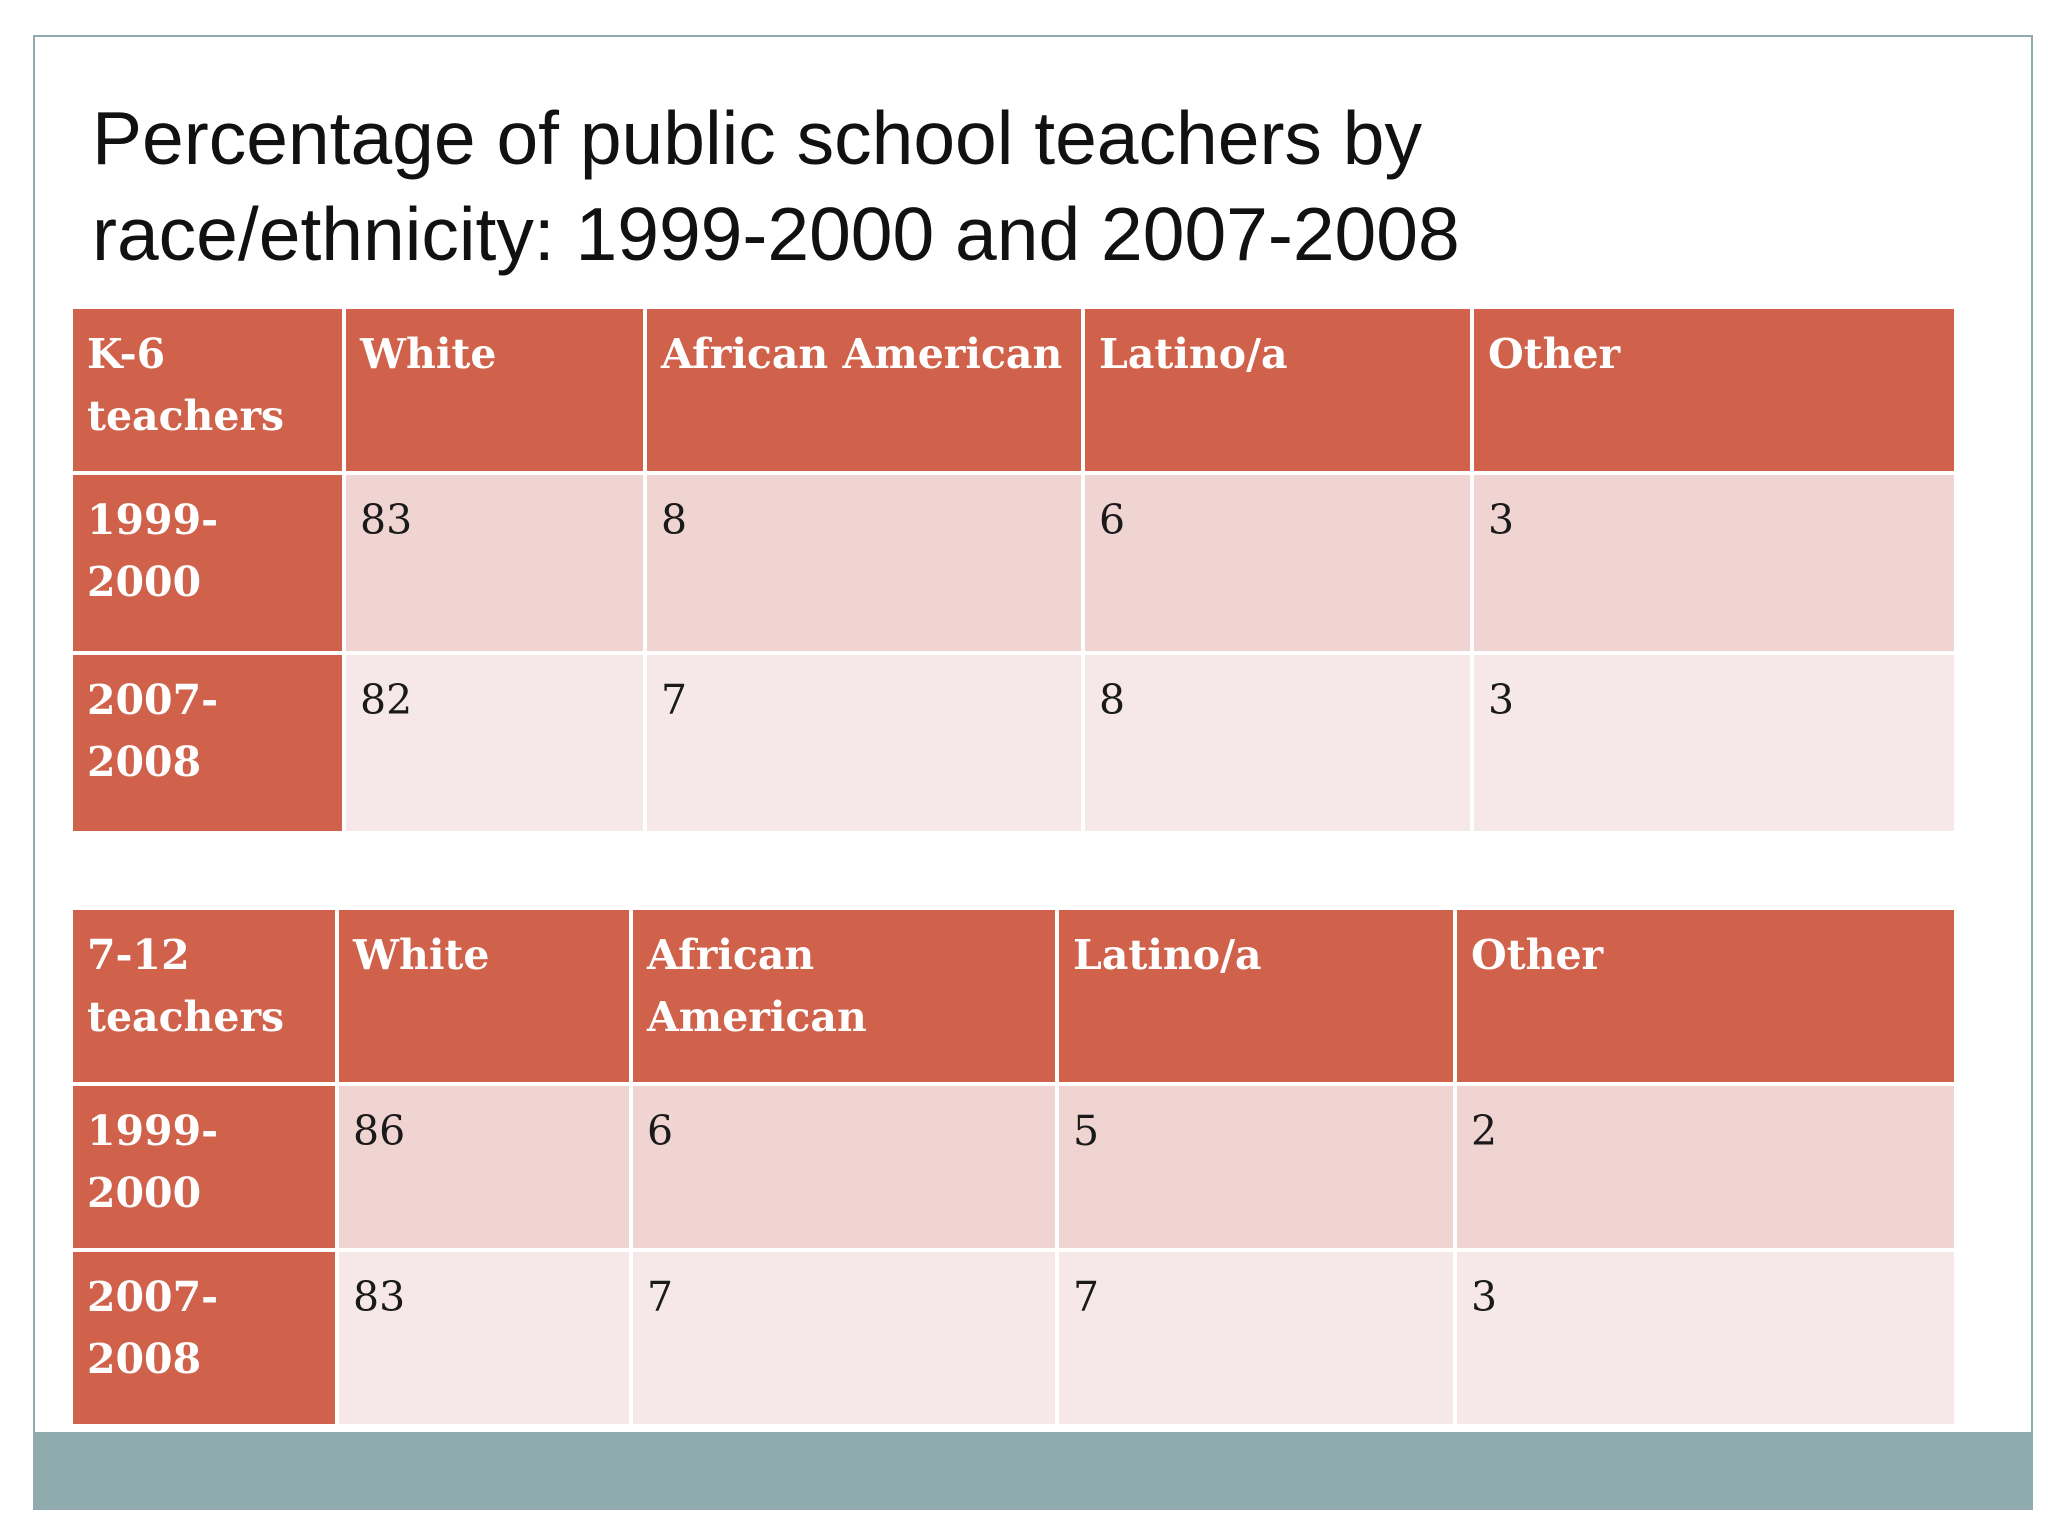 The width and height of the screenshot is (2048, 1536). Describe the element at coordinates (1256, 1338) in the screenshot. I see `table-cell-latino: 7` at that location.